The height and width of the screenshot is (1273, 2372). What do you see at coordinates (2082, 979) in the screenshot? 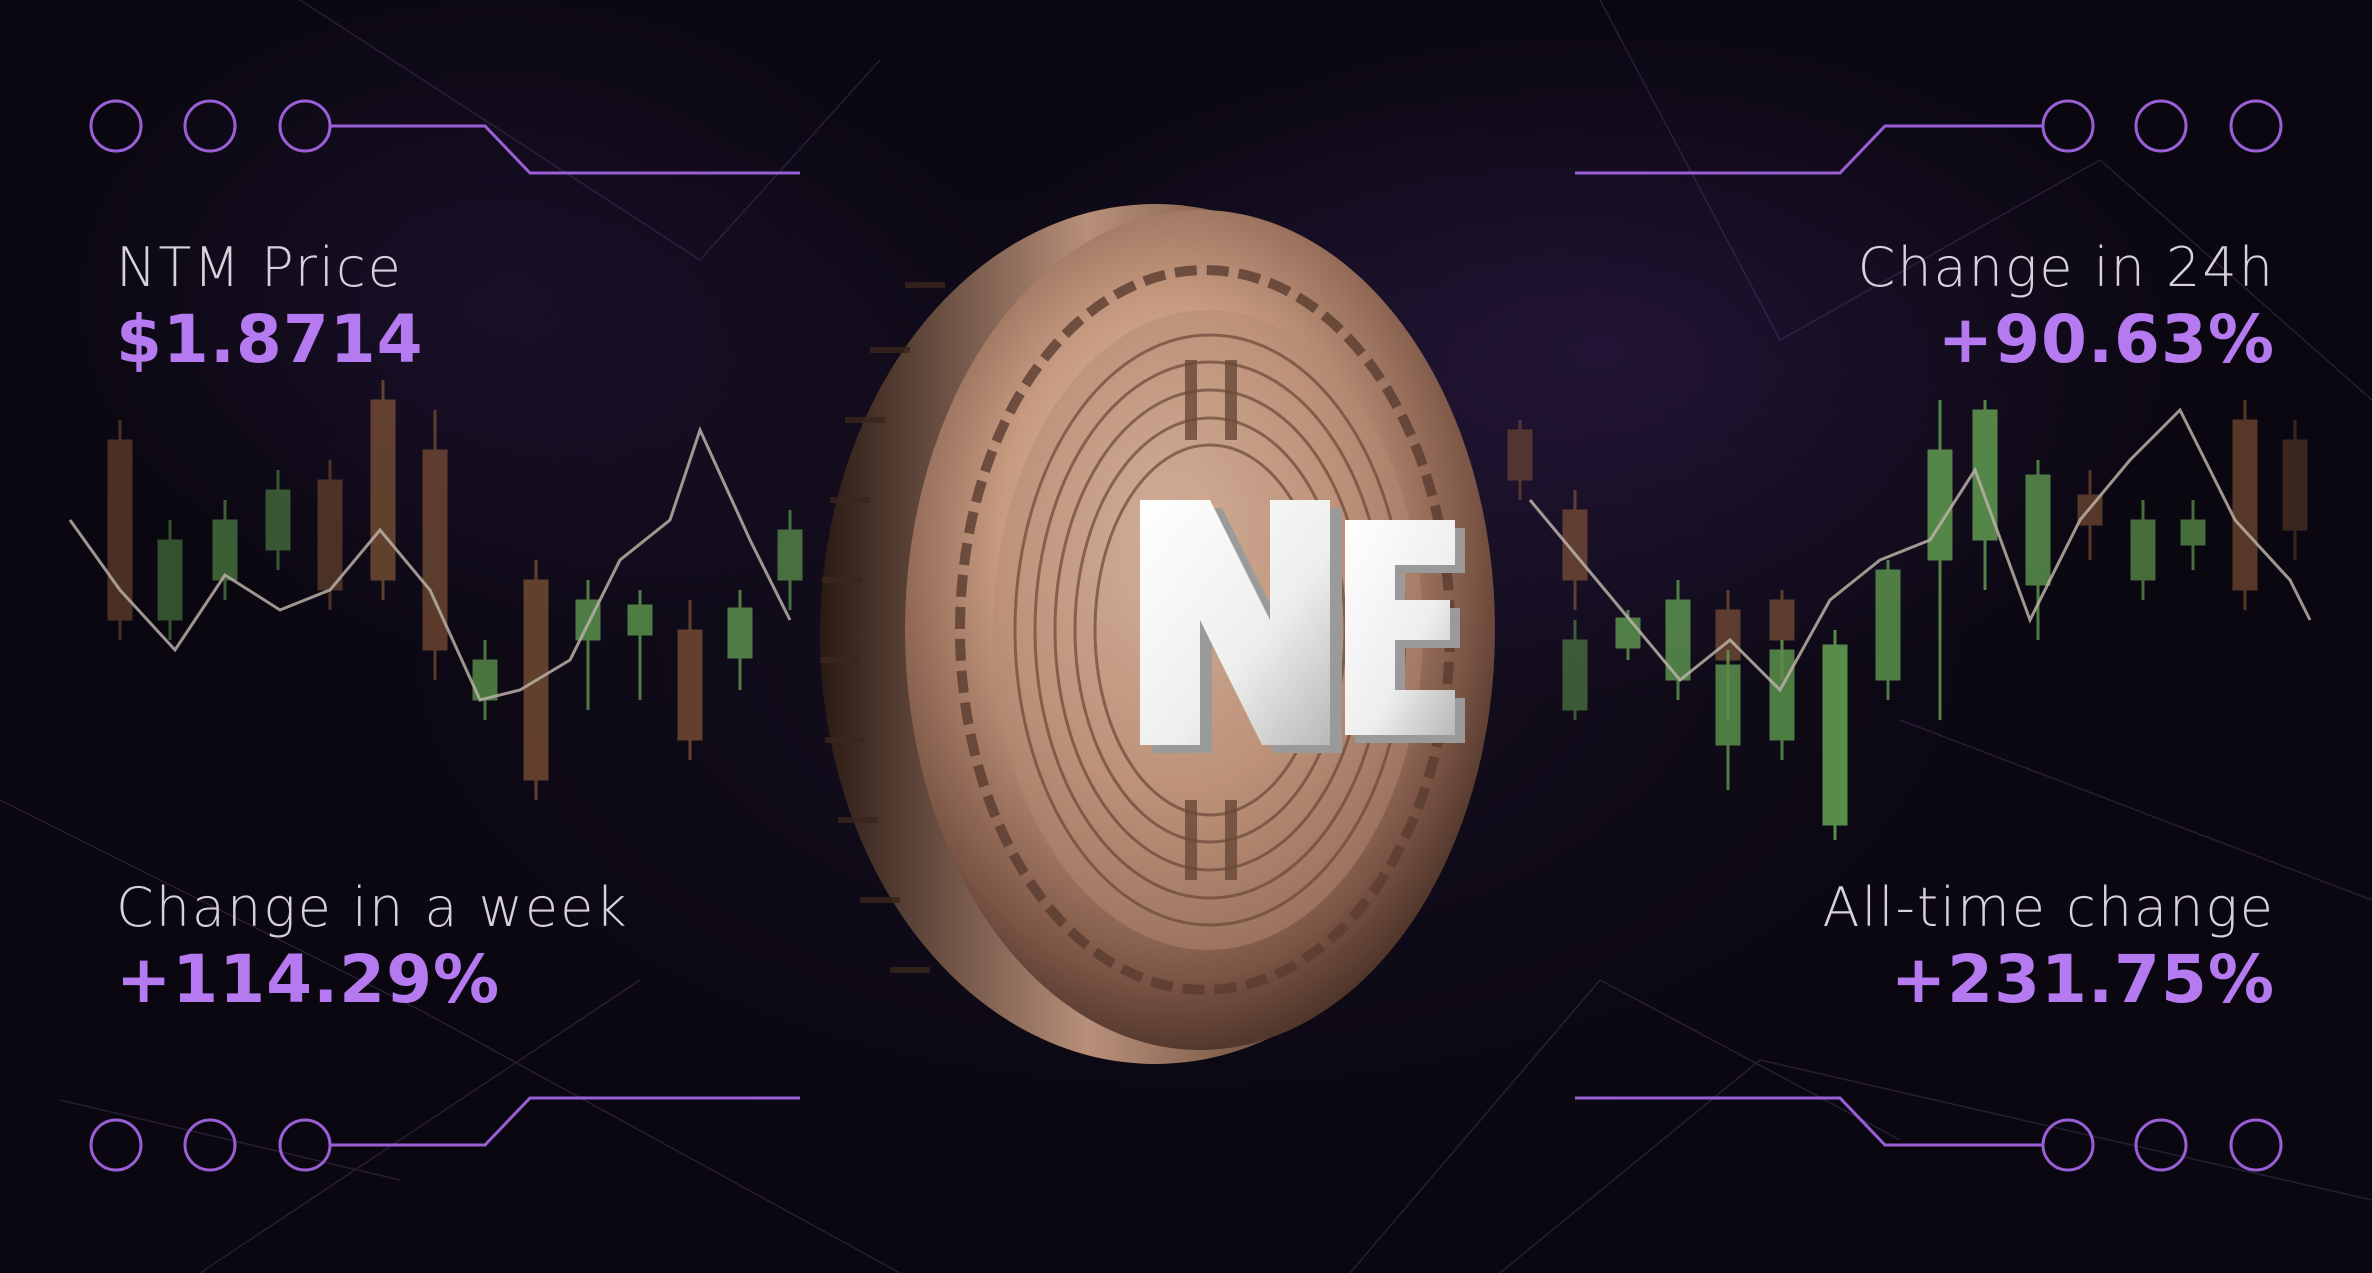
I see `stat-change-all-time-value: +231.75%` at bounding box center [2082, 979].